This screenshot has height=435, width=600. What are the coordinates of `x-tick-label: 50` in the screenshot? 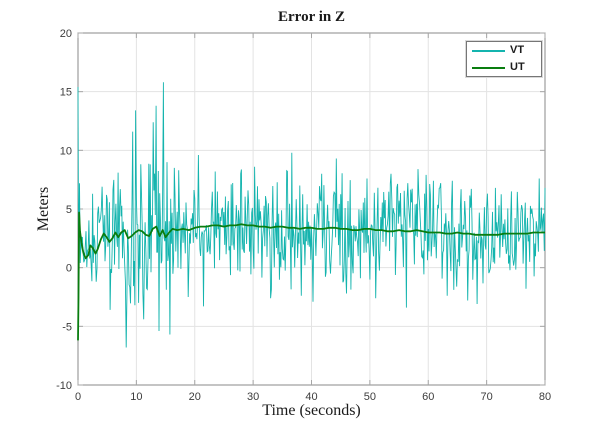 It's located at (370, 397).